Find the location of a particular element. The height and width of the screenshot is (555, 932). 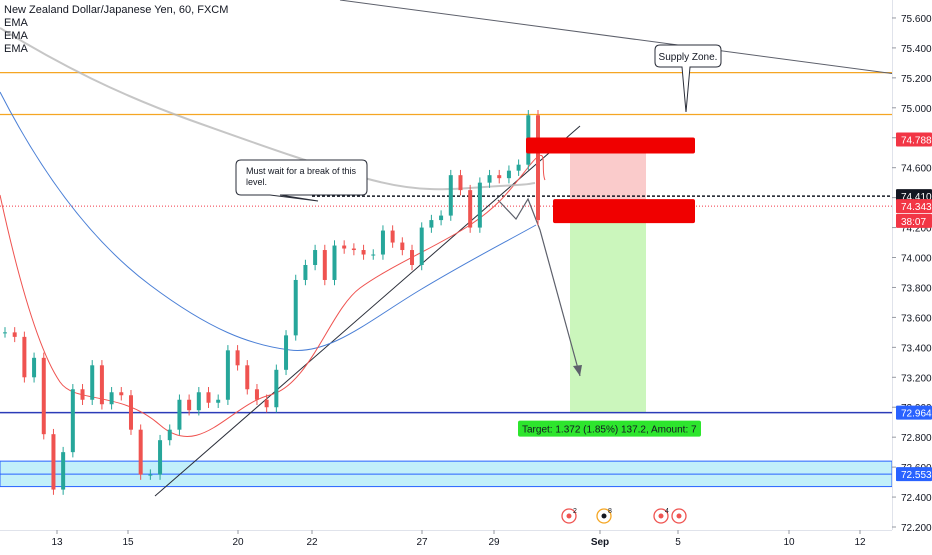

price-tick-label: 75.600 is located at coordinates (916, 19).